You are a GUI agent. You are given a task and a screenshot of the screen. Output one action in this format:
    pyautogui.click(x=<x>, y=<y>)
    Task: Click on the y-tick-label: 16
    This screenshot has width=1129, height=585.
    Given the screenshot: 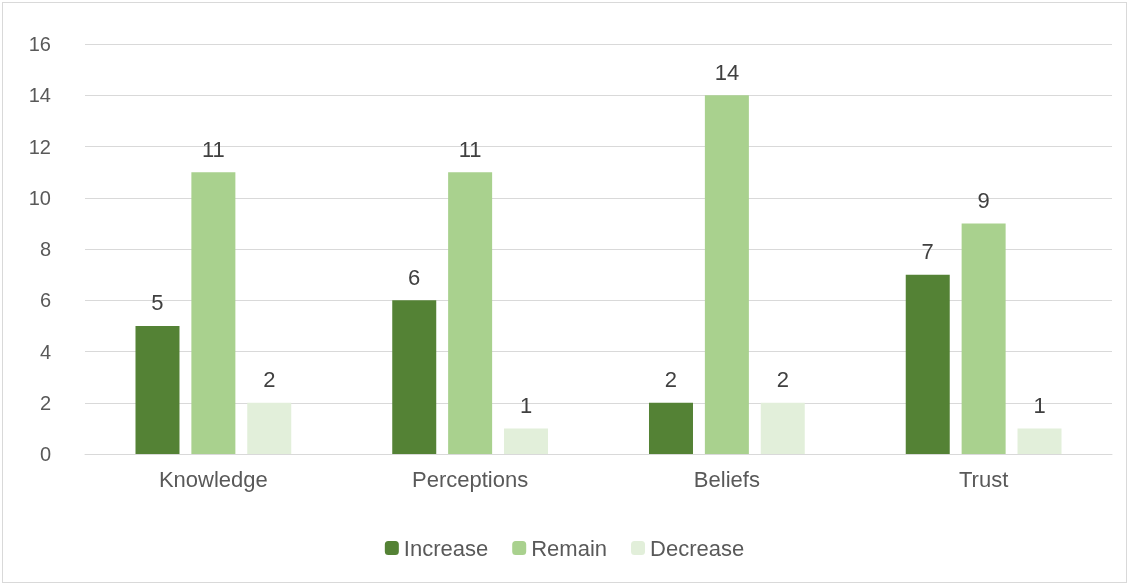 What is the action you would take?
    pyautogui.click(x=39, y=44)
    